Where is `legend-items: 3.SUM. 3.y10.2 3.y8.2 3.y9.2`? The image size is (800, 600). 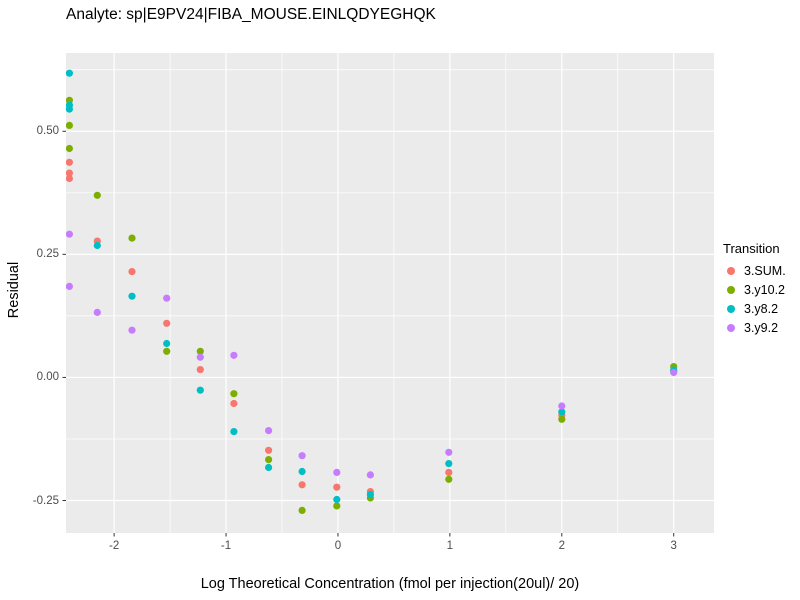
legend-items: 3.SUM. 3.y10.2 3.y8.2 3.y9.2 is located at coordinates (754, 299).